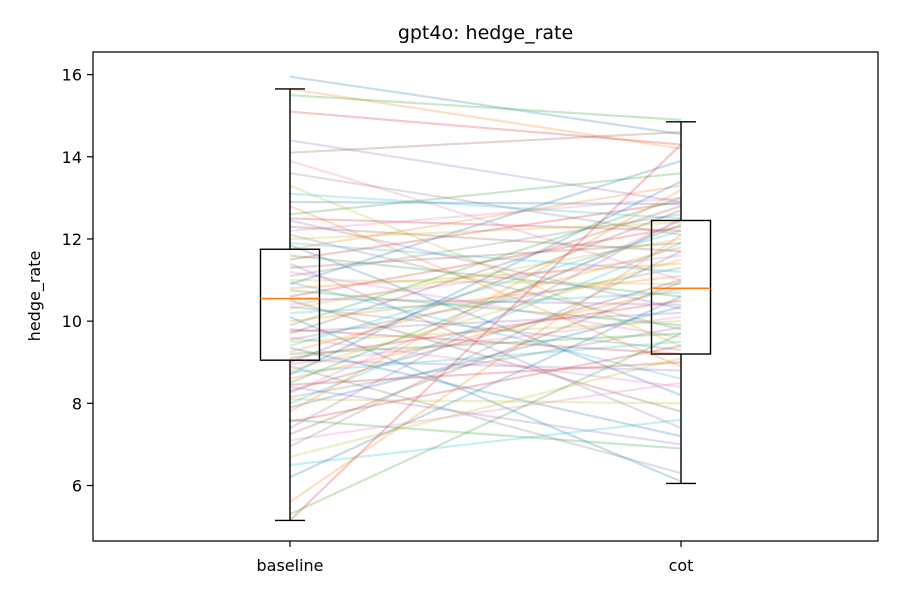 The image size is (900, 600). What do you see at coordinates (681, 565) in the screenshot?
I see `x-tick-label: cot` at bounding box center [681, 565].